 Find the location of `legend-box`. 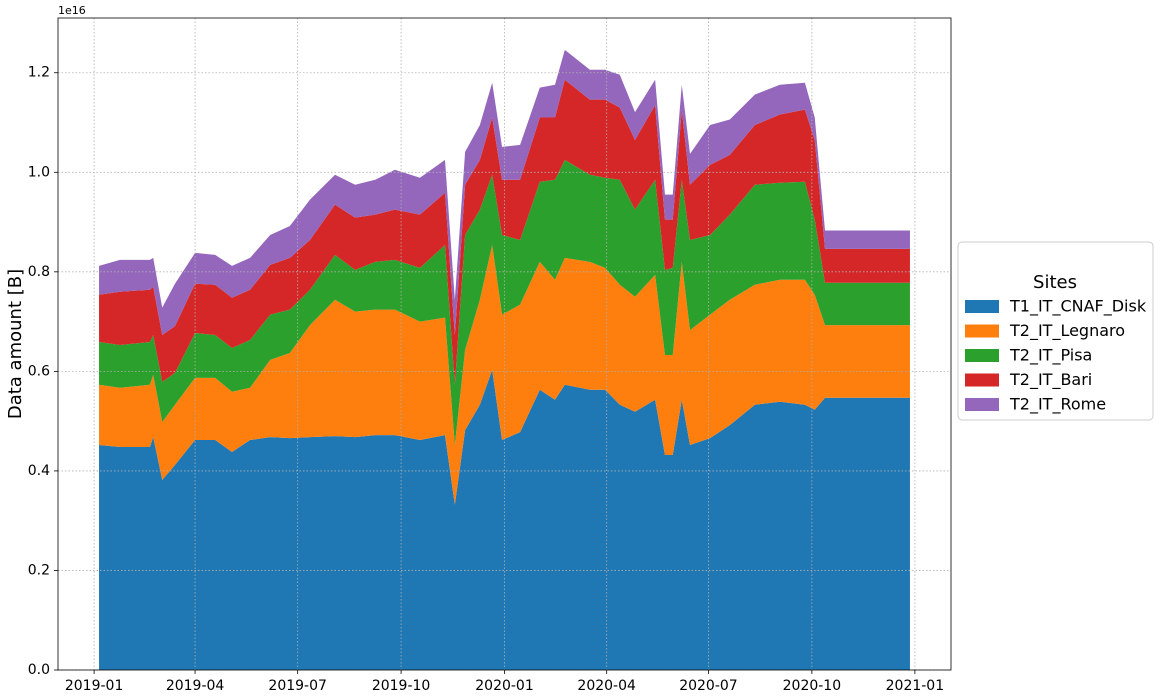

legend-box is located at coordinates (1055, 331).